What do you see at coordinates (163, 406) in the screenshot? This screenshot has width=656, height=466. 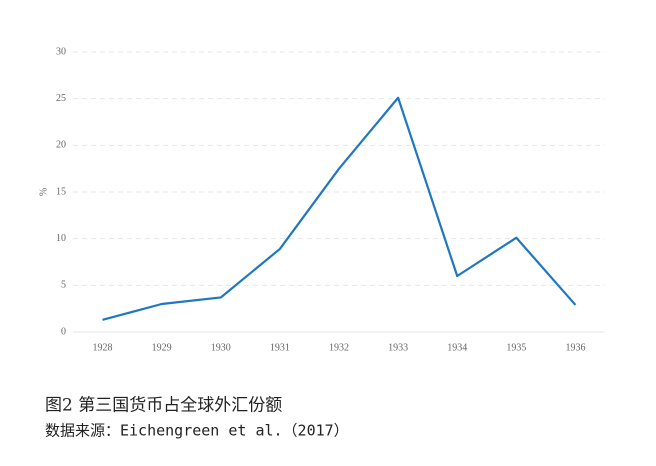 I see `chart-title: 图2 第三国货币占全球外汇份额` at bounding box center [163, 406].